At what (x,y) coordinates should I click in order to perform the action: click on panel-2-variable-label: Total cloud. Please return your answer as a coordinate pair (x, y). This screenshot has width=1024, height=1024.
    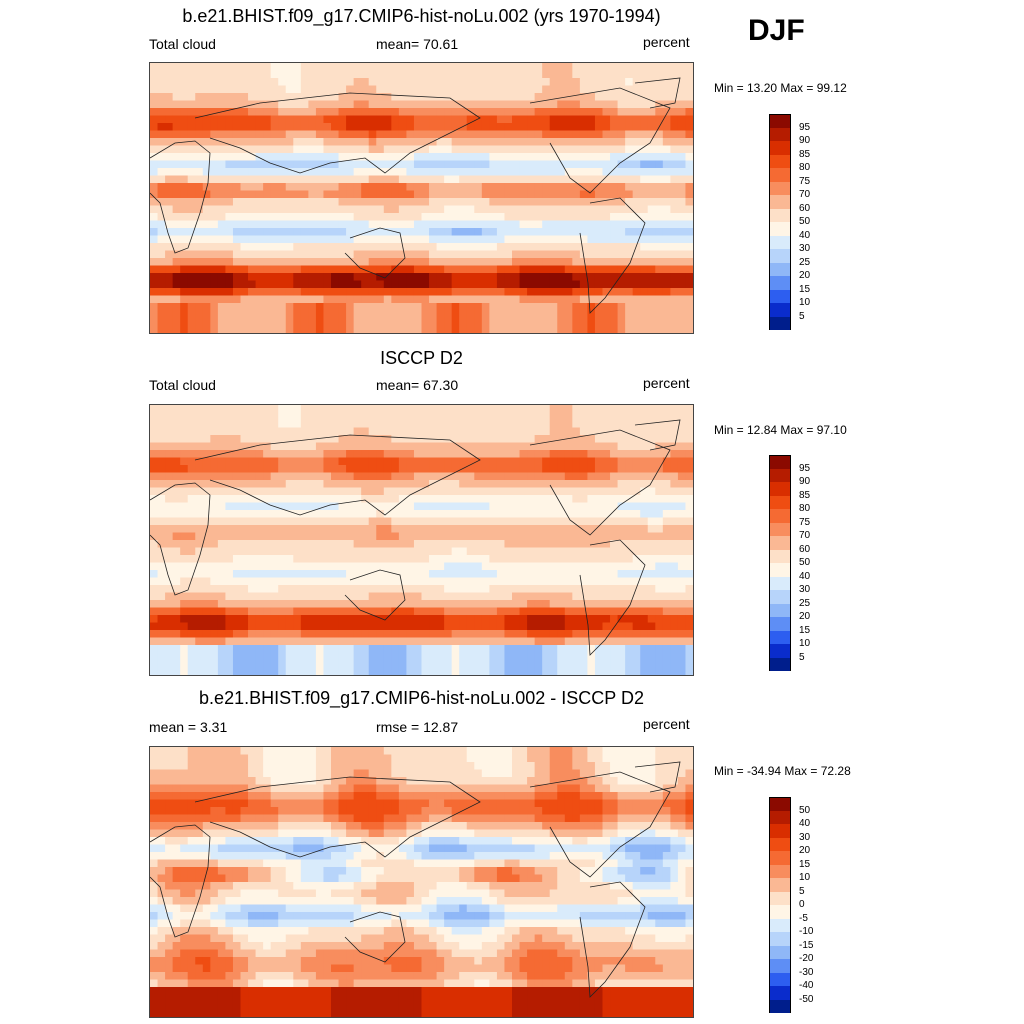
    Looking at the image, I should click on (182, 385).